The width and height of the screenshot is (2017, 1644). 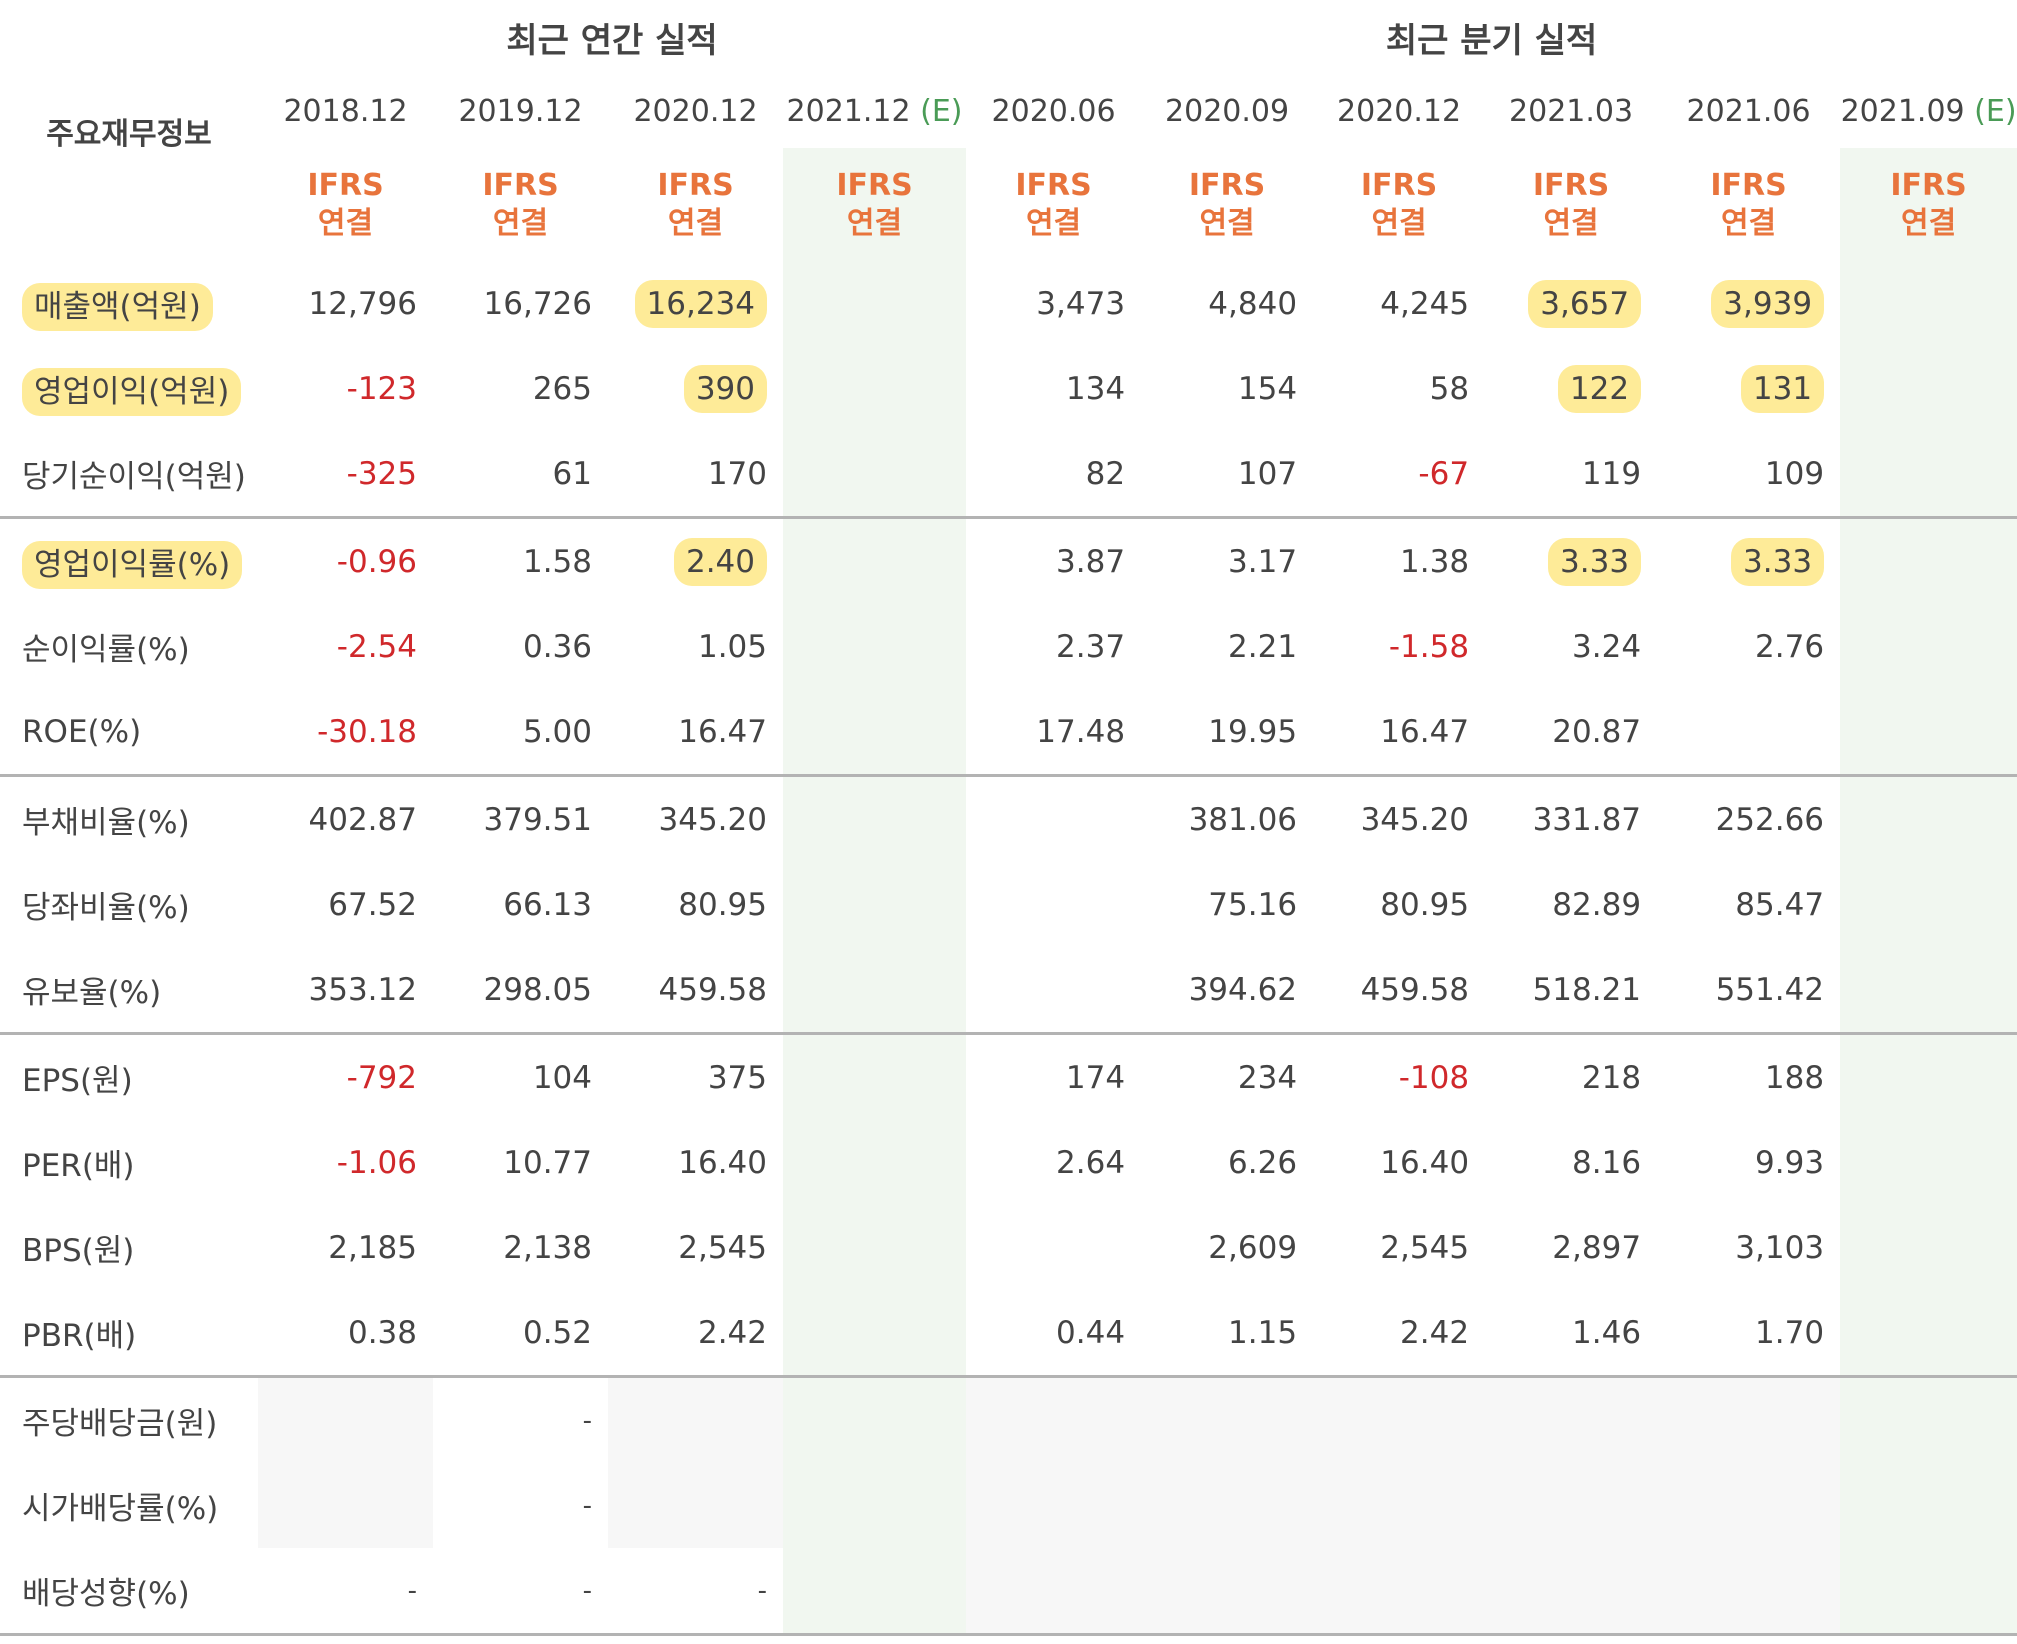 I want to click on period-header: 2021.06, so click(x=1748, y=111).